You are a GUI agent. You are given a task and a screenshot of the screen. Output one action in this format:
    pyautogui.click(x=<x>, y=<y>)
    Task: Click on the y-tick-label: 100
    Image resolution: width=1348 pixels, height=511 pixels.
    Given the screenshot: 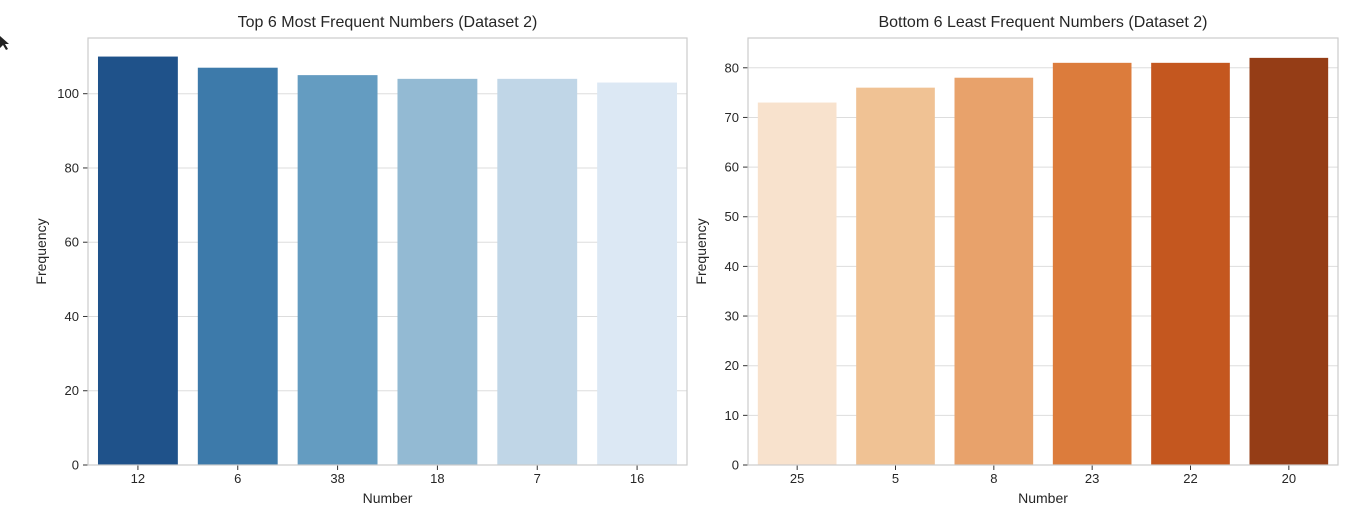 What is the action you would take?
    pyautogui.click(x=68, y=93)
    